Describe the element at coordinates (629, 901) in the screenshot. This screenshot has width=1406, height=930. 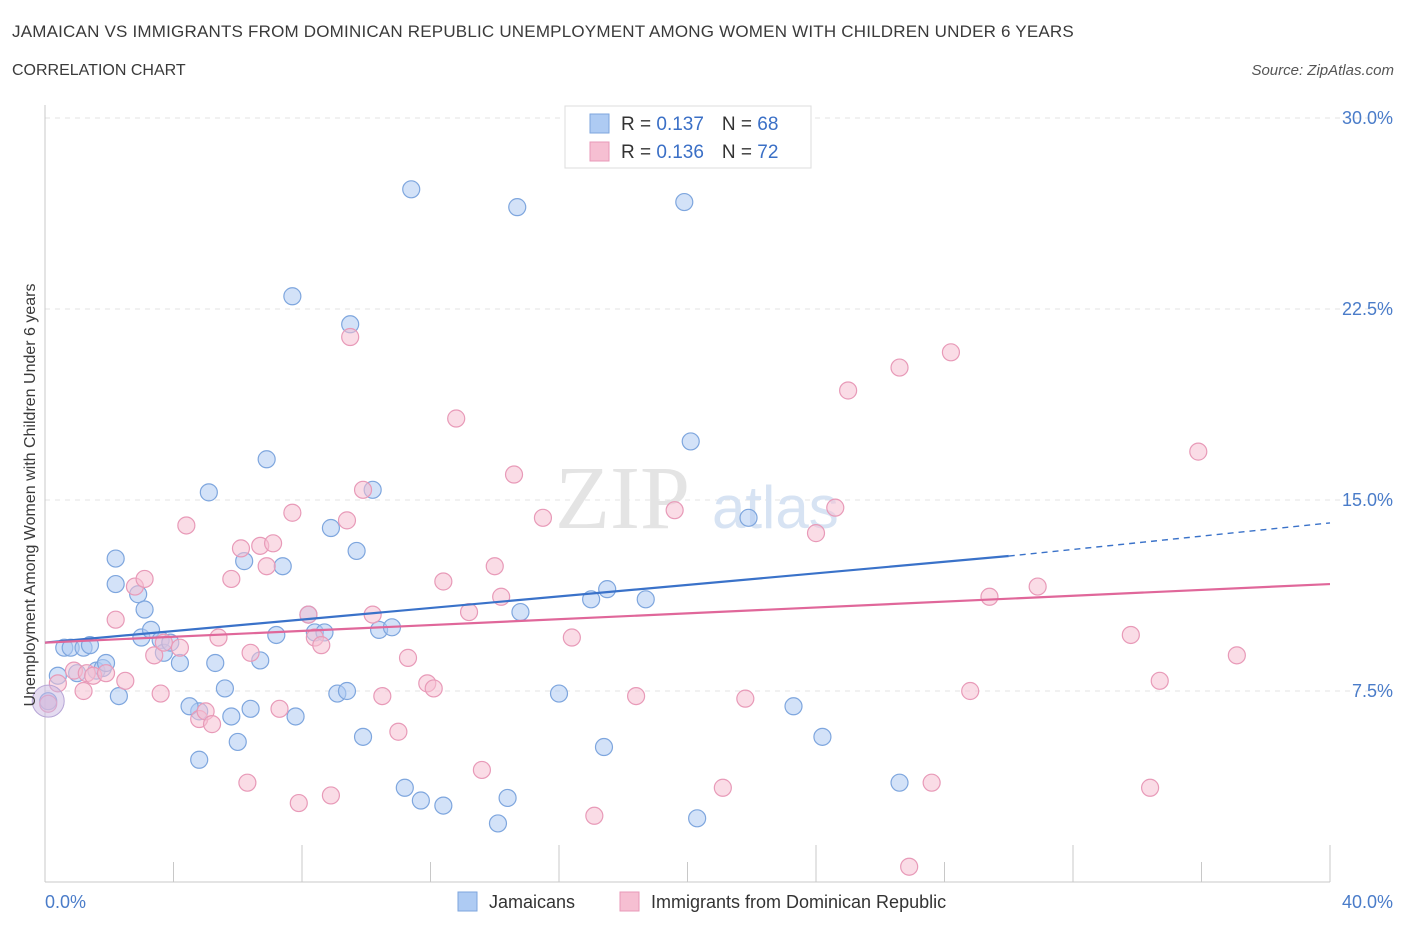
I see `bottom-legend-swatch-pink` at that location.